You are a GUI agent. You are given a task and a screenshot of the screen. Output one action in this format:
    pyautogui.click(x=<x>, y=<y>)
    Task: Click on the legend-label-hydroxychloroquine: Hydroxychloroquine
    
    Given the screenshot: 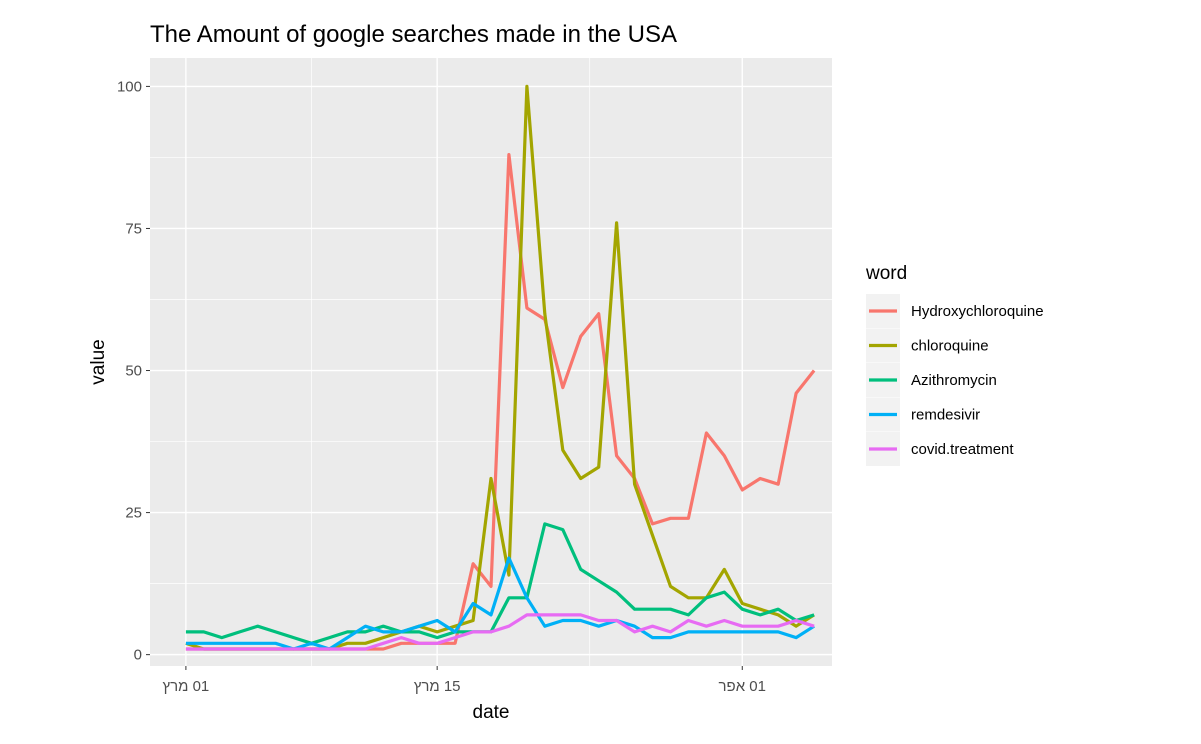 What is the action you would take?
    pyautogui.click(x=977, y=311)
    